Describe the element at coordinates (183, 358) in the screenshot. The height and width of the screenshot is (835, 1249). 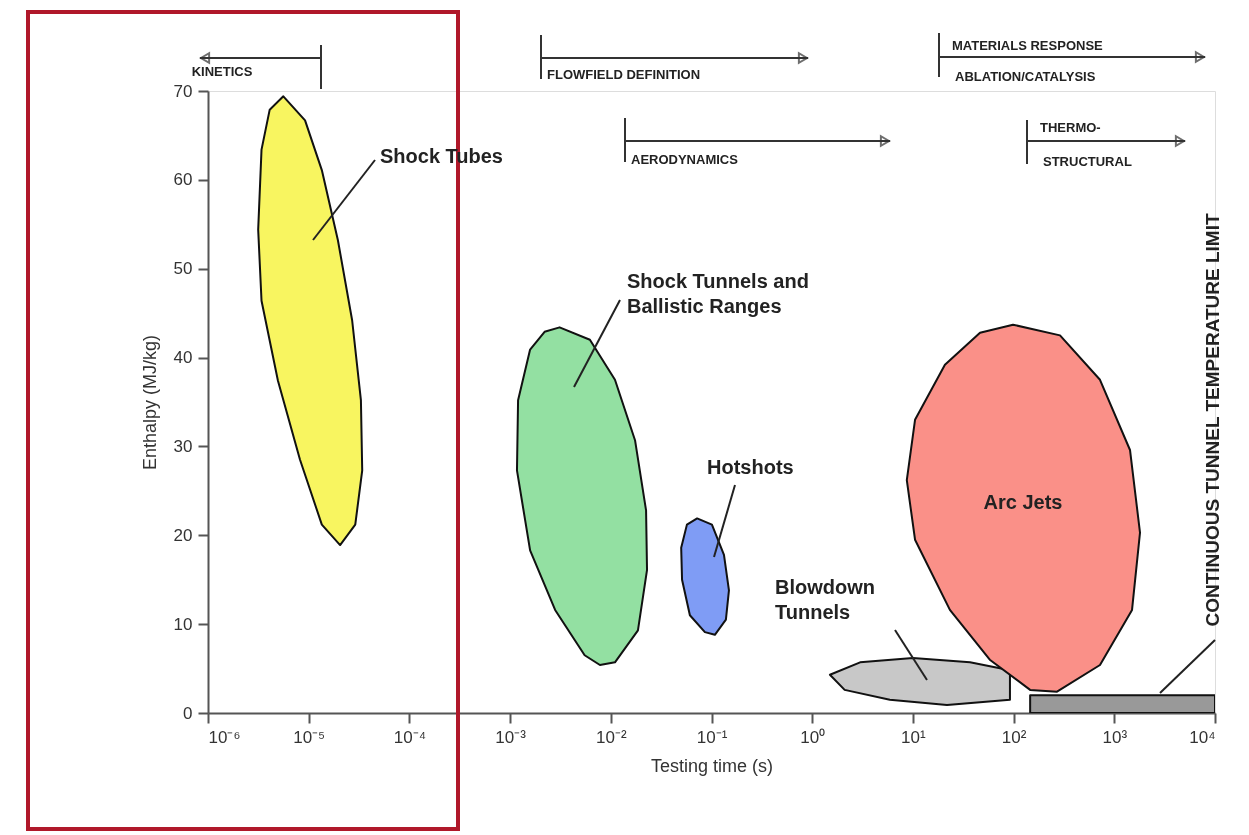
I see `y-tick-label: 40` at that location.